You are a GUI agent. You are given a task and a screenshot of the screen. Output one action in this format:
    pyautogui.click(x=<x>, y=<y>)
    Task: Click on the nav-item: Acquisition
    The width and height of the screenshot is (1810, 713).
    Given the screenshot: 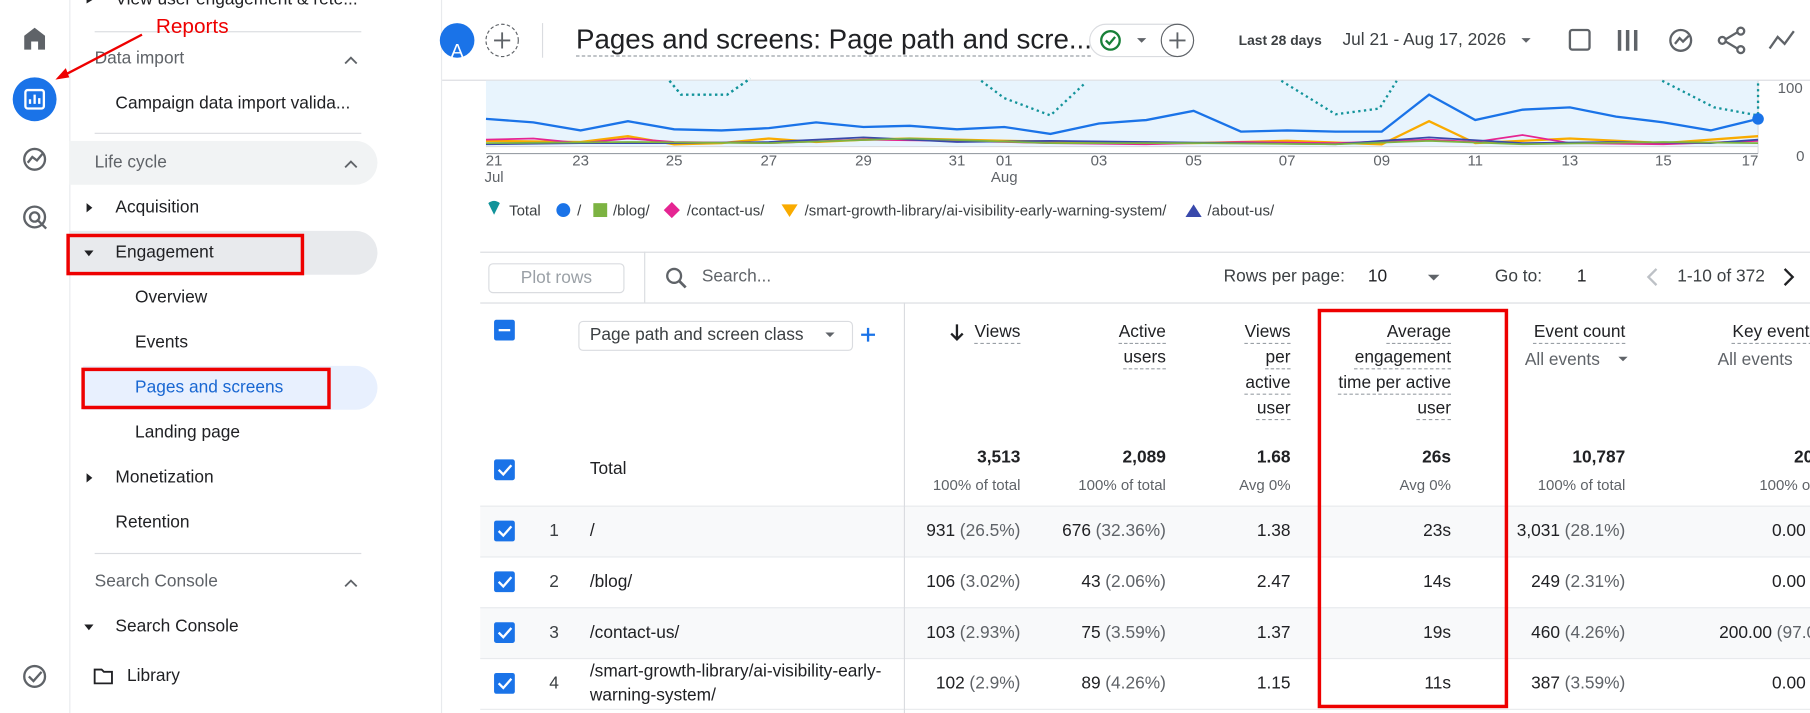 What is the action you would take?
    pyautogui.click(x=157, y=207)
    